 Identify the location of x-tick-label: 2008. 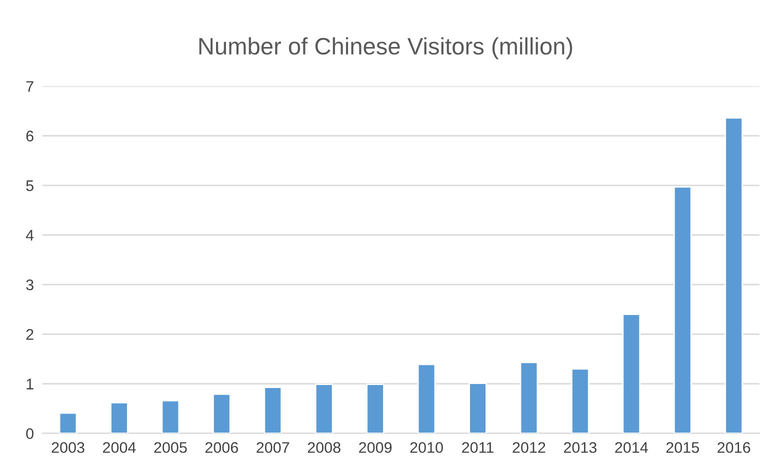
(324, 447).